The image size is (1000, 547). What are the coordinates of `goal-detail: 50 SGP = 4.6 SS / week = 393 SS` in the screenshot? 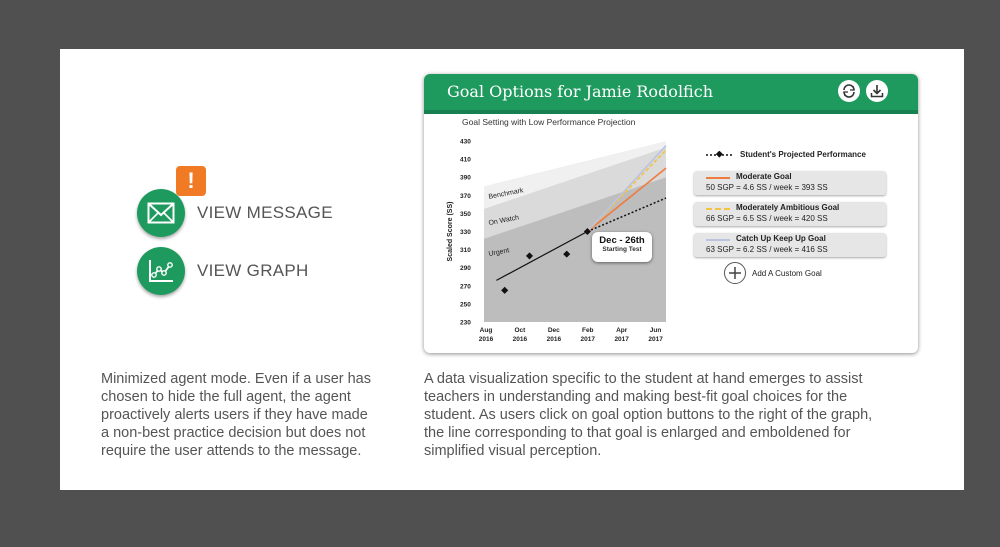 It's located at (767, 187).